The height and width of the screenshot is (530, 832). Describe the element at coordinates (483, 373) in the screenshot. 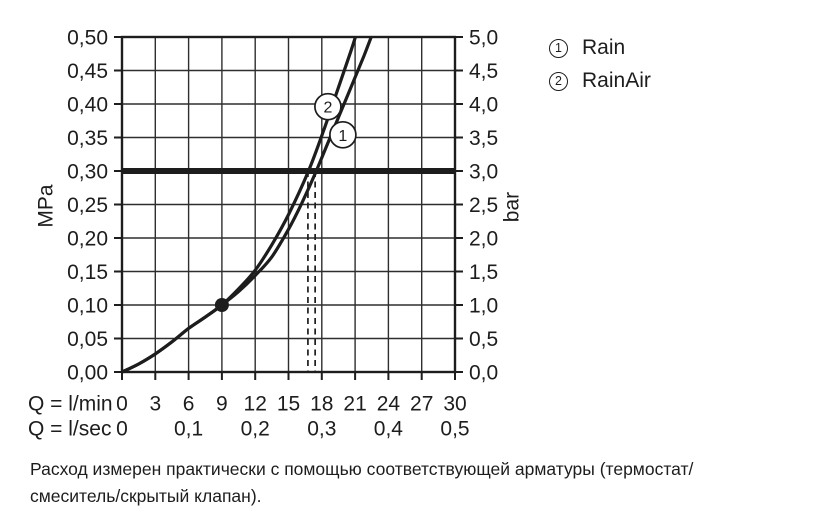

I see `y-right-tick-label: 0,0` at that location.